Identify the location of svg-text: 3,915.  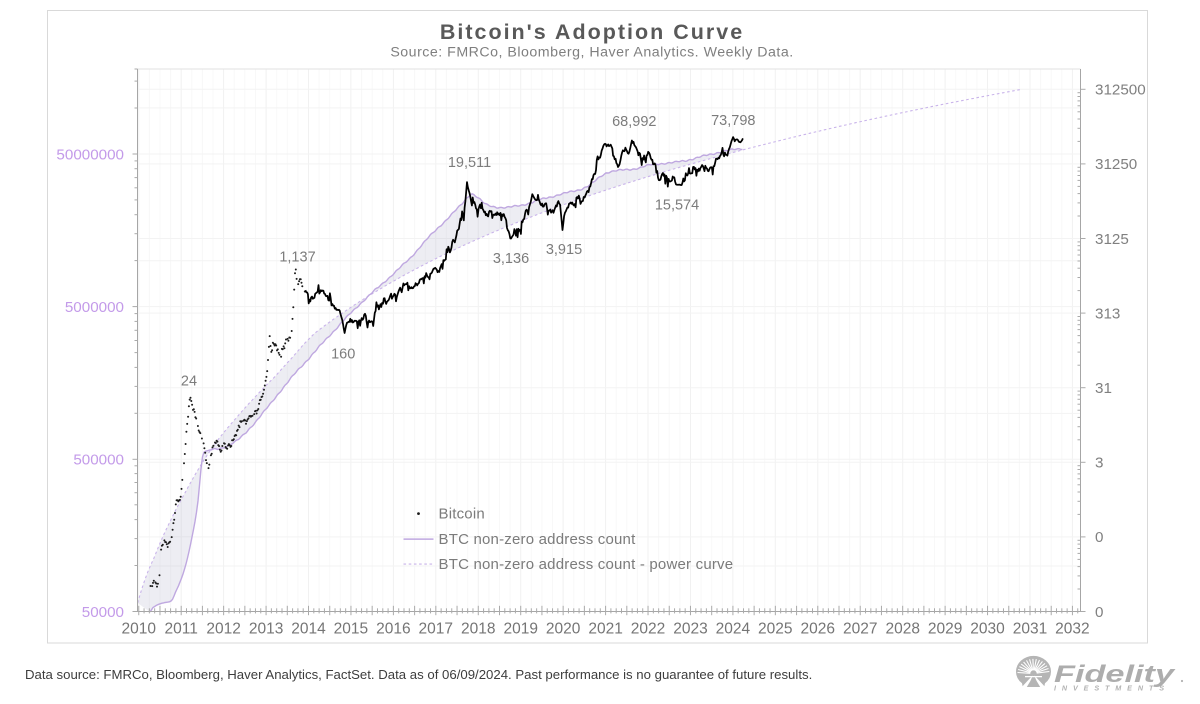
(564, 250).